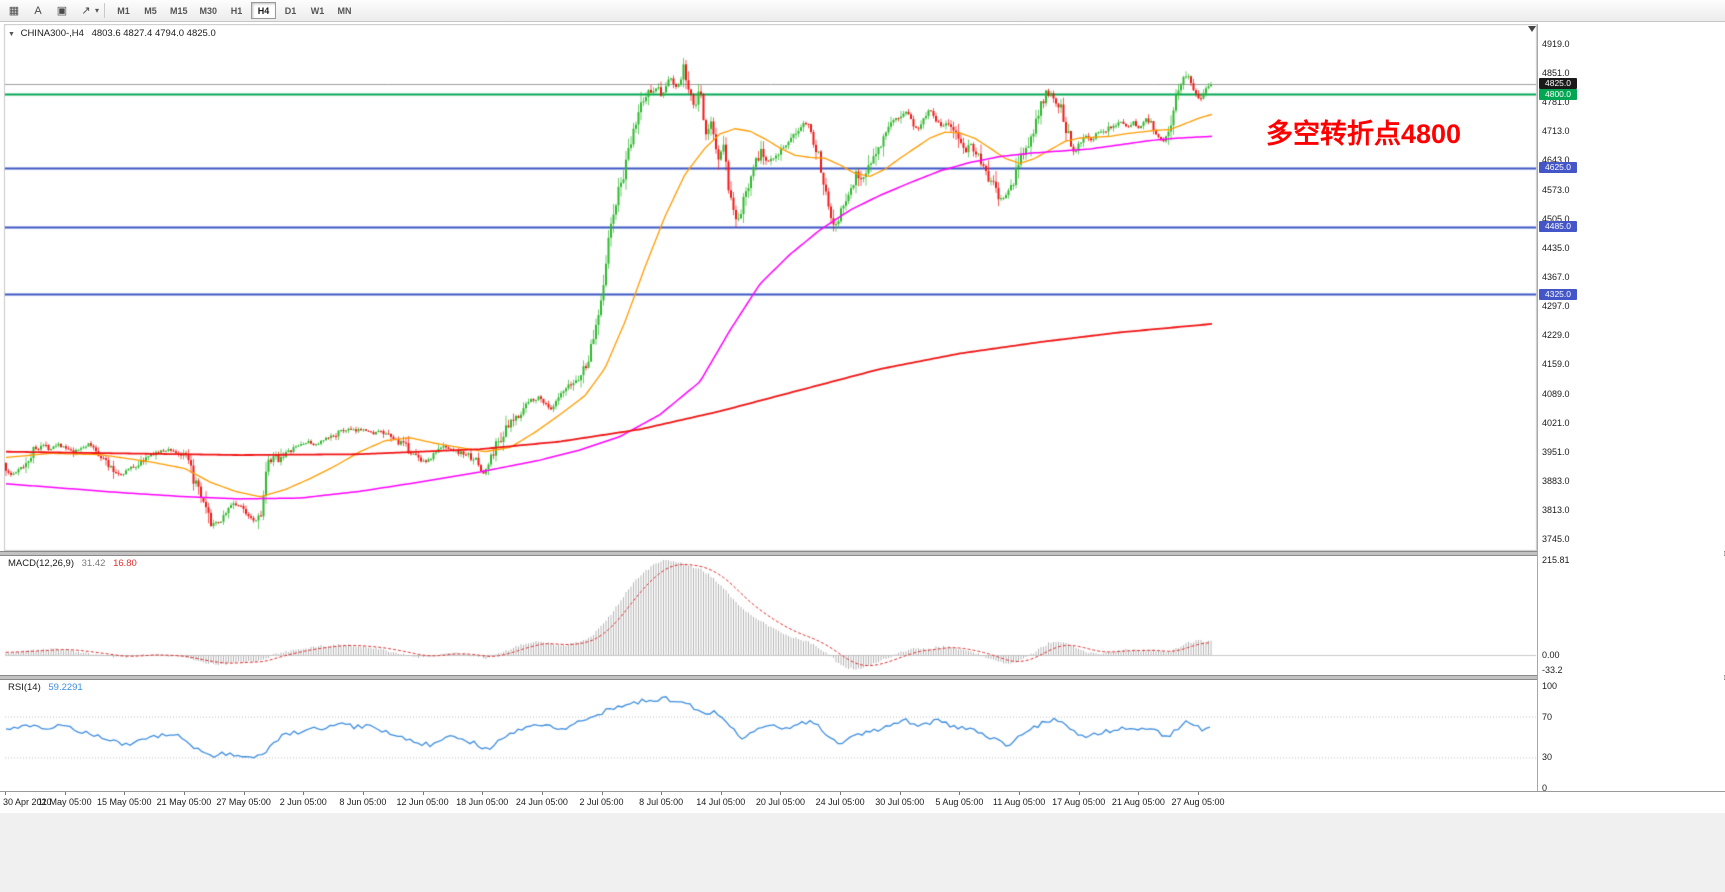 This screenshot has width=1725, height=892. I want to click on price-axis-label: 4851.0, so click(1556, 72).